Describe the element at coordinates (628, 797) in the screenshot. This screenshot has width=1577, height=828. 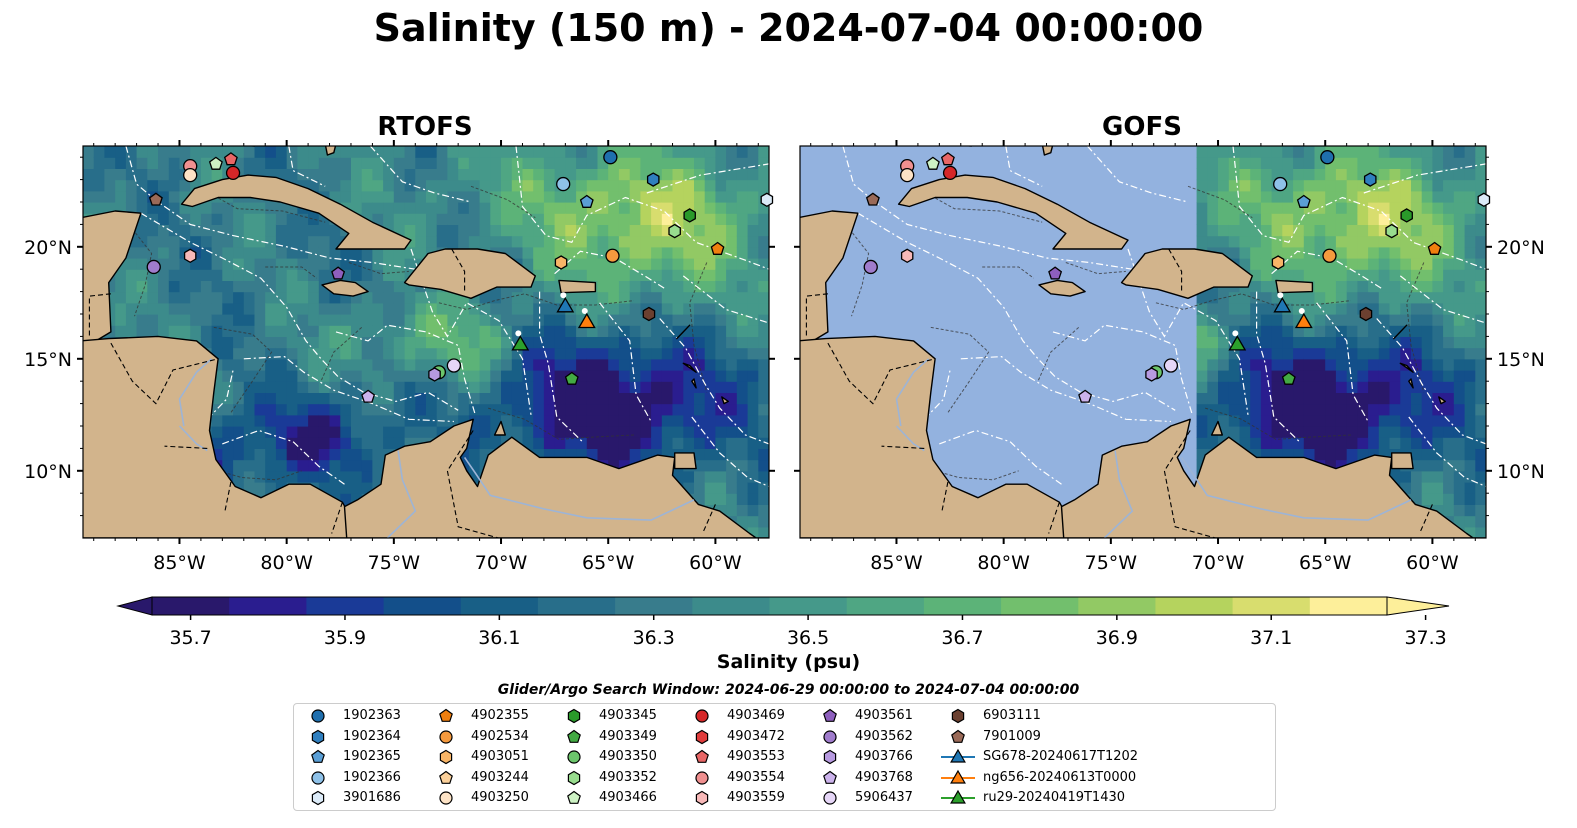
I see `legend-label: 4903466` at that location.